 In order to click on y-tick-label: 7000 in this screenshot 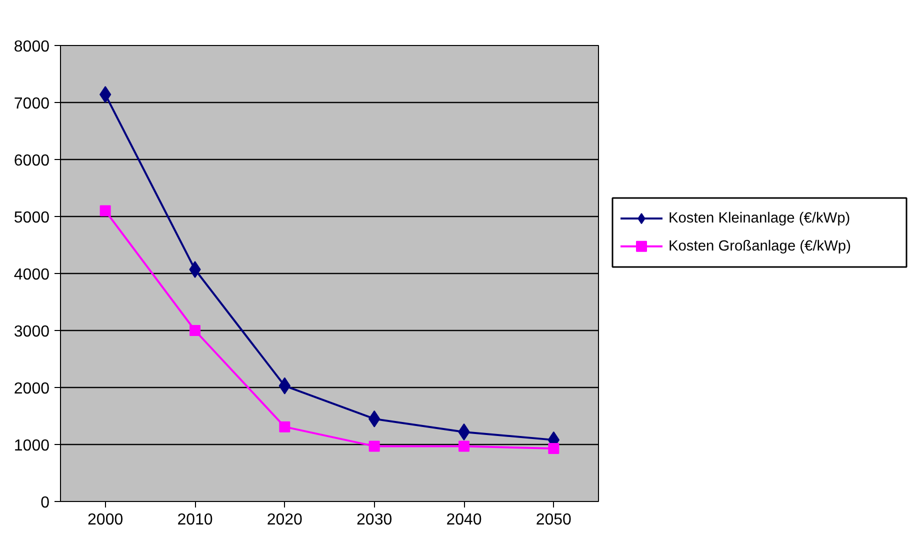, I will do `click(32, 104)`.